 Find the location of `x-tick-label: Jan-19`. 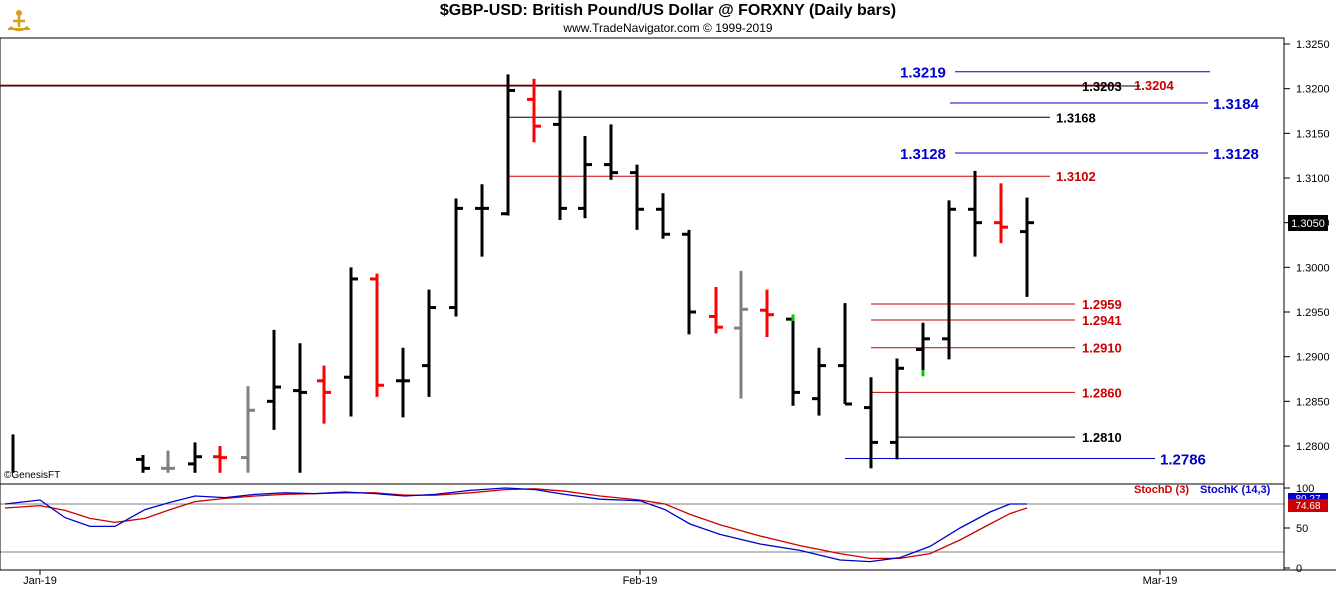

x-tick-label: Jan-19 is located at coordinates (40, 581).